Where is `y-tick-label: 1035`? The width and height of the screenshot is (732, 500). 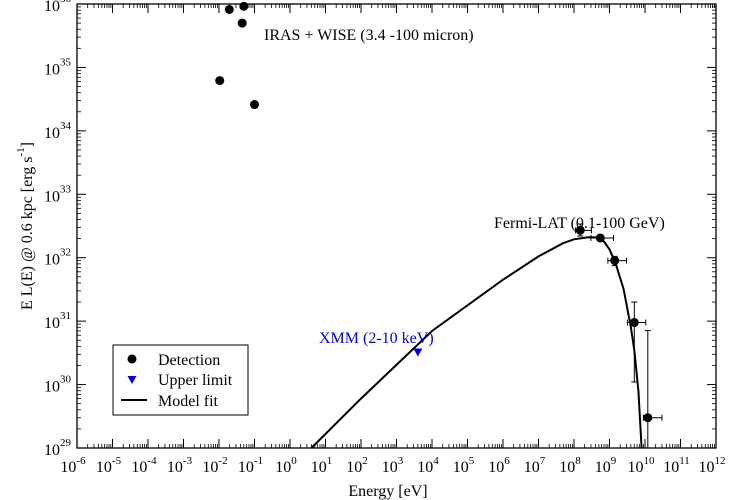 y-tick-label: 1035 is located at coordinates (58, 67).